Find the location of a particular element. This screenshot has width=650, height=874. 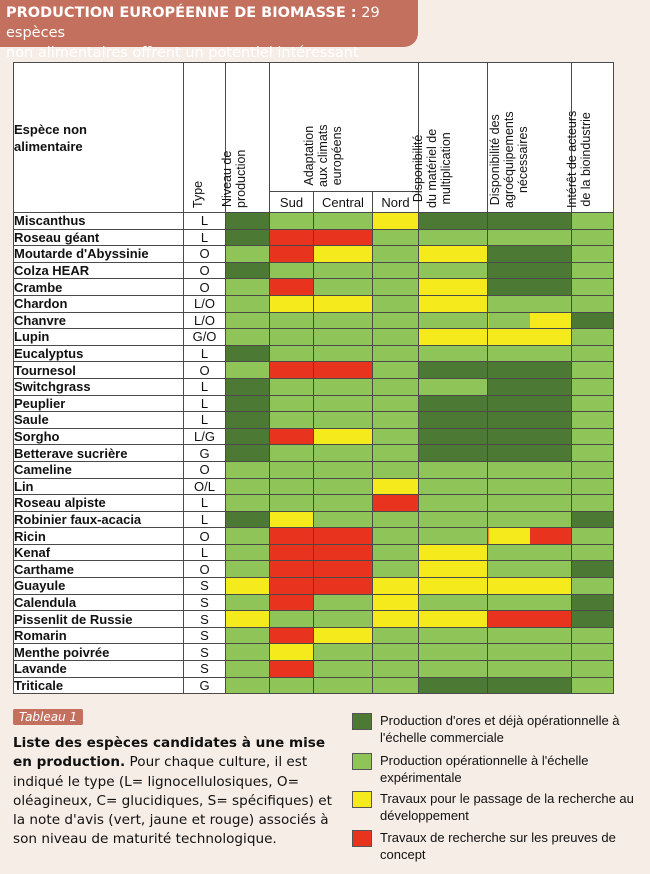

table-row: Calendula S is located at coordinates (313, 602).